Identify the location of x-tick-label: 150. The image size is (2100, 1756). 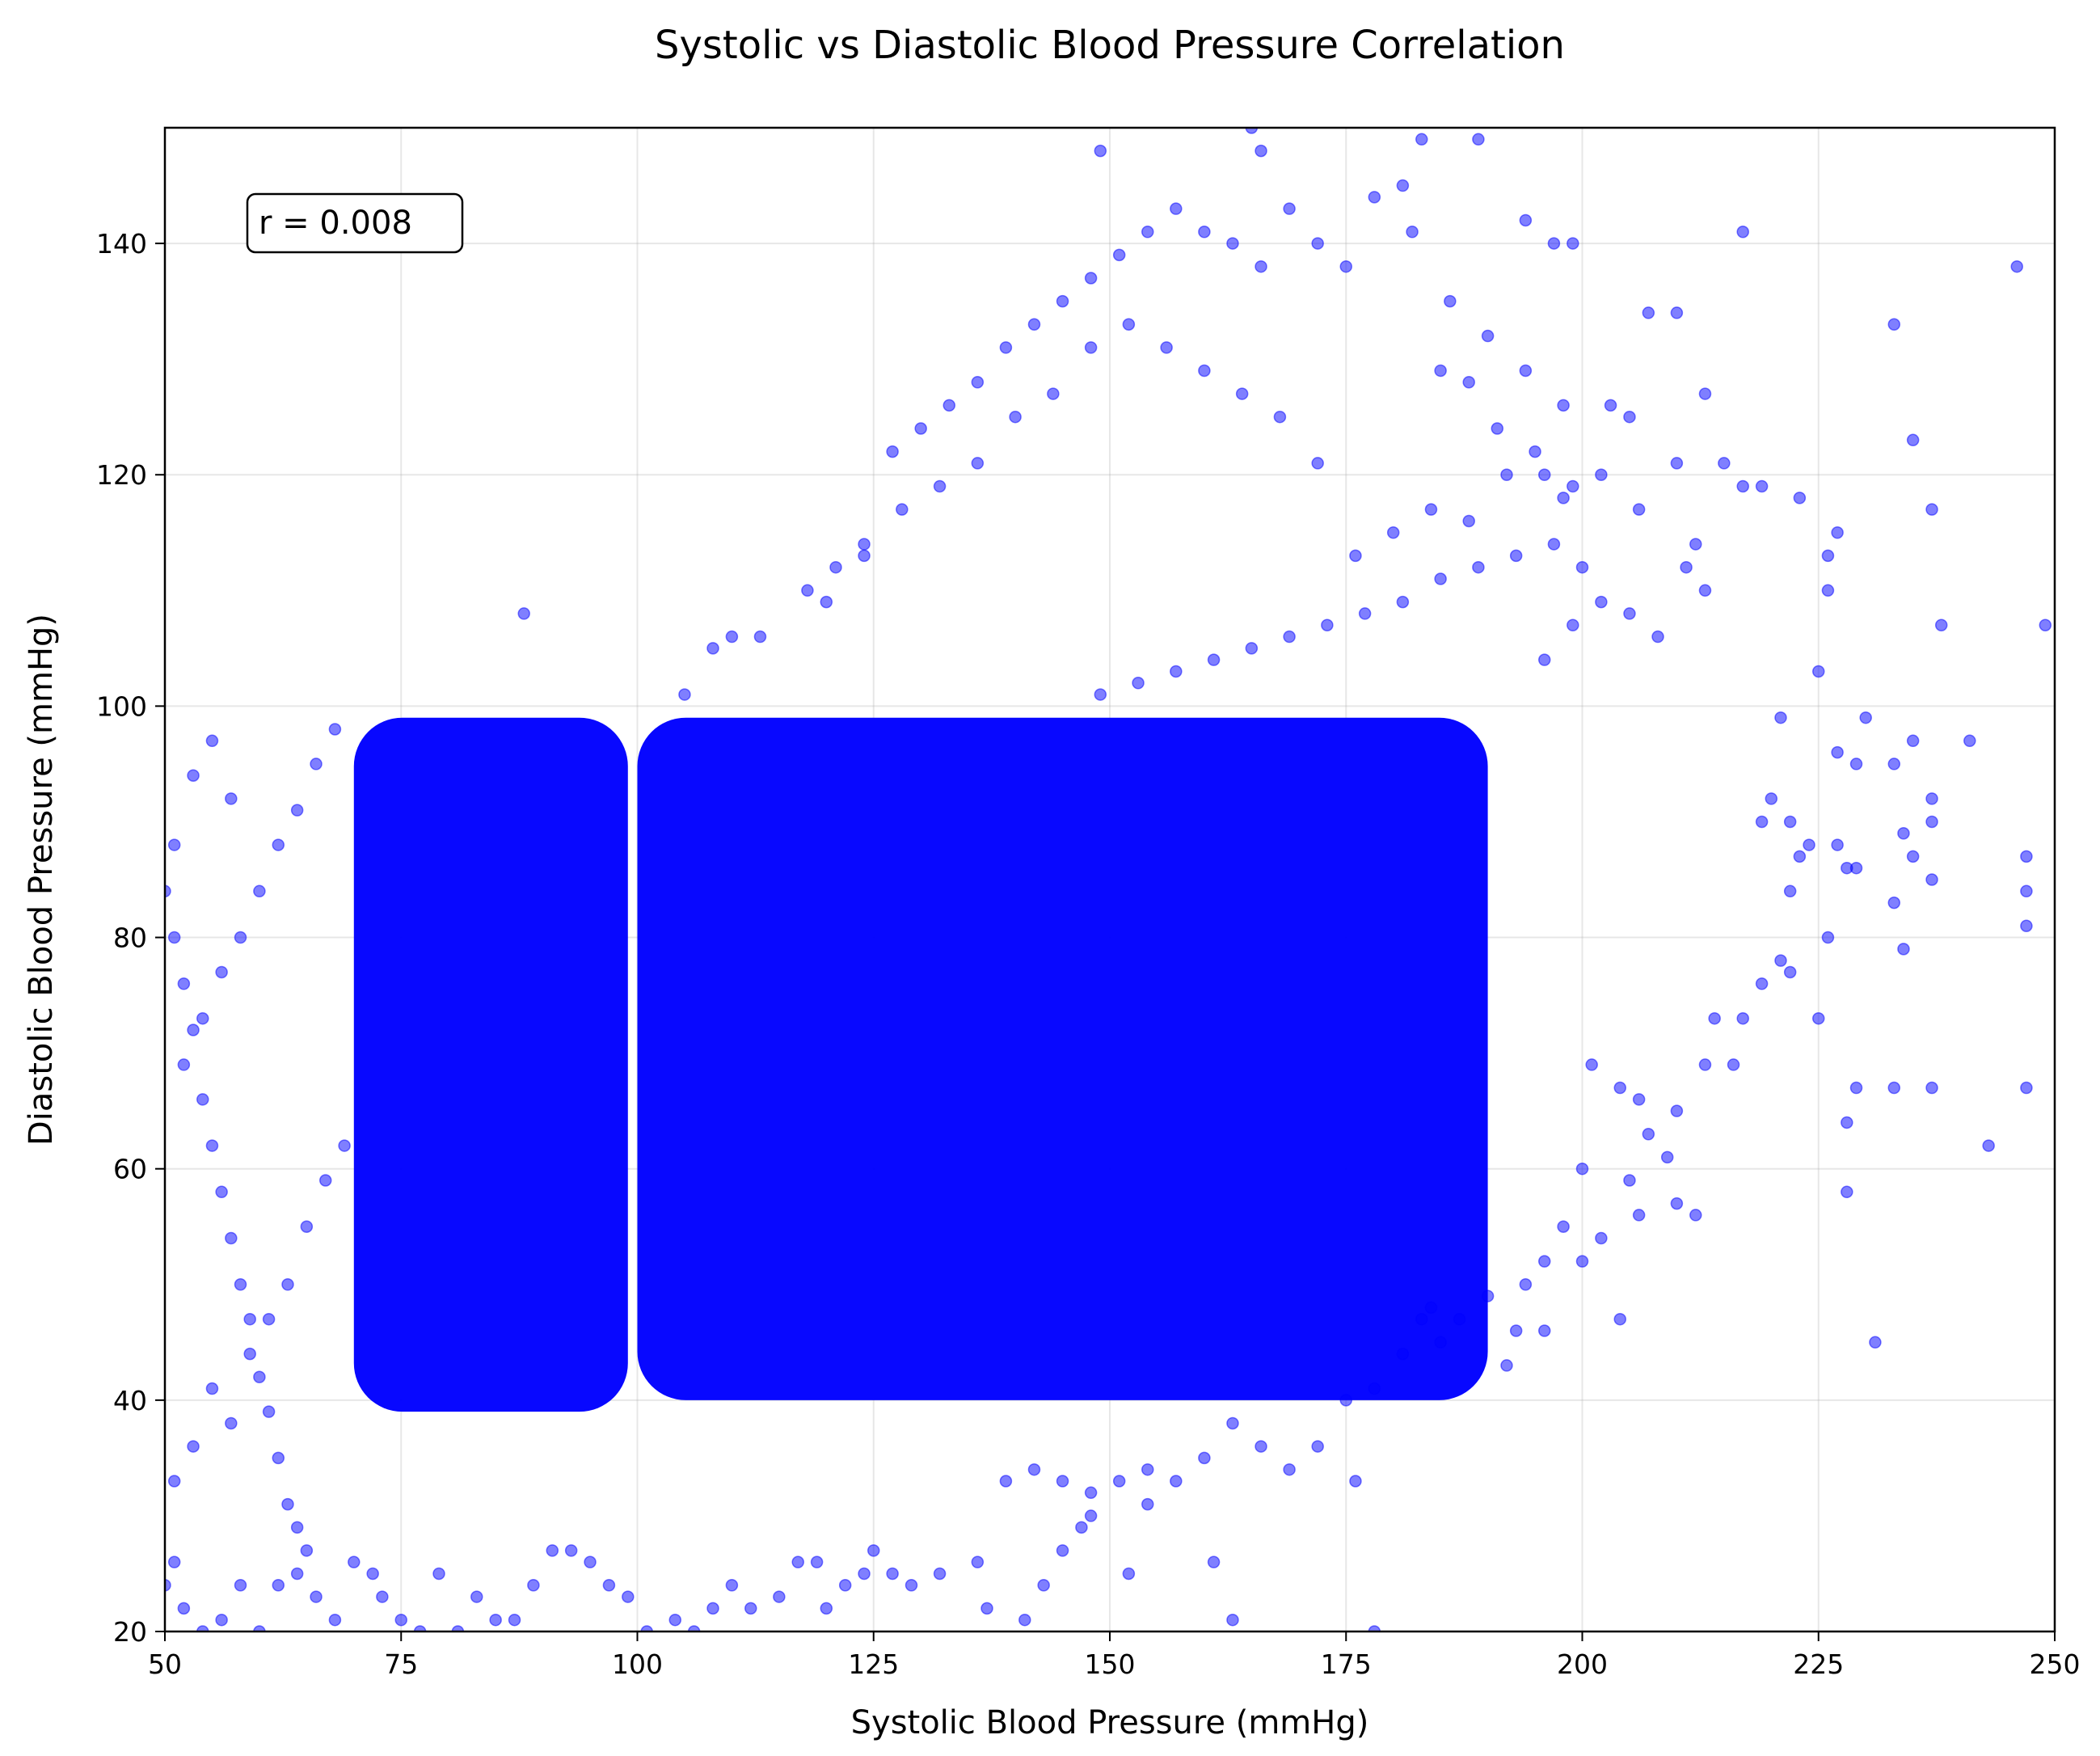
(1110, 1664).